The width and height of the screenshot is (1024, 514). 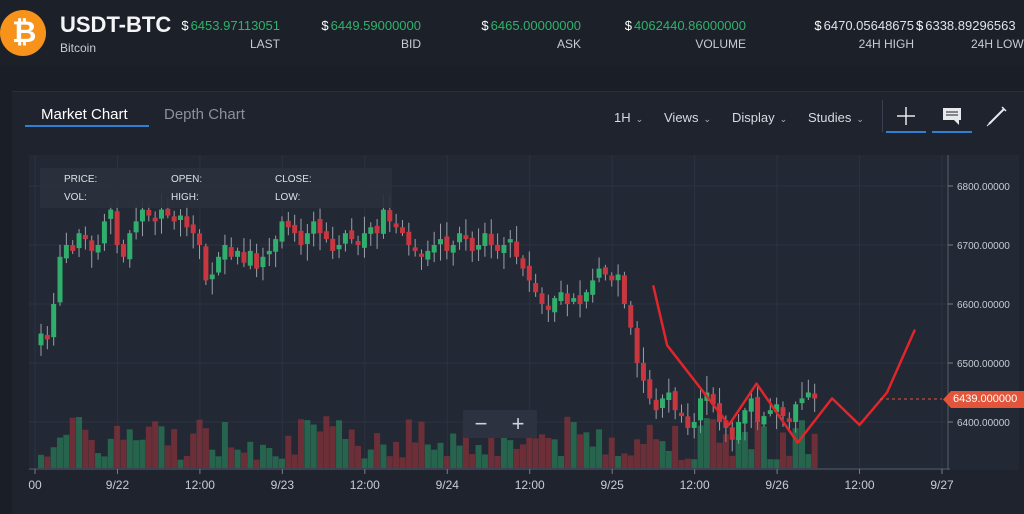 I want to click on studies-dropdown: Studies ⌄, so click(x=836, y=117).